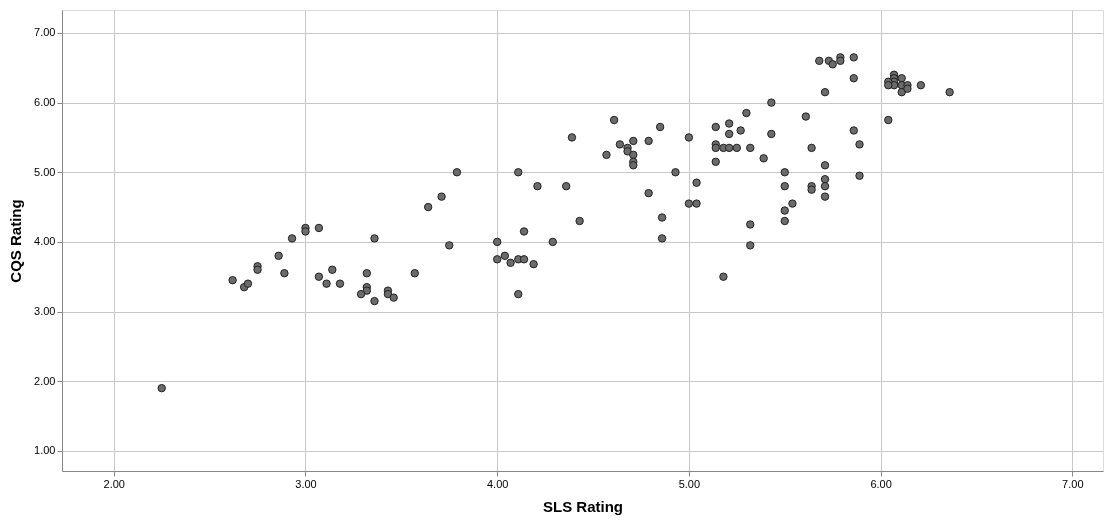 The height and width of the screenshot is (522, 1115). Describe the element at coordinates (583, 506) in the screenshot. I see `x-axis-title: SLS Rating` at that location.